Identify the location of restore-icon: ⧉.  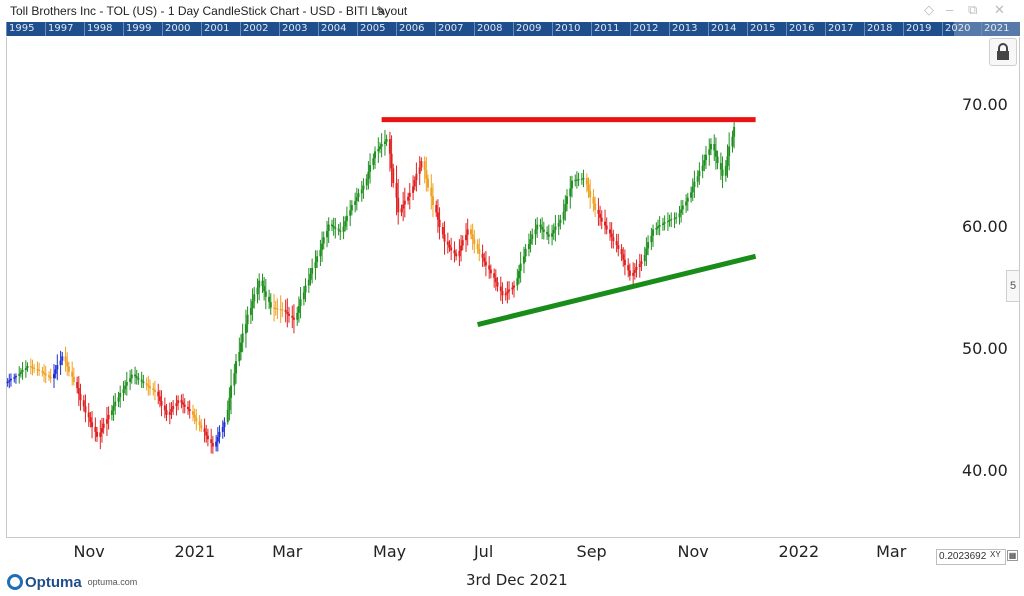
(973, 9).